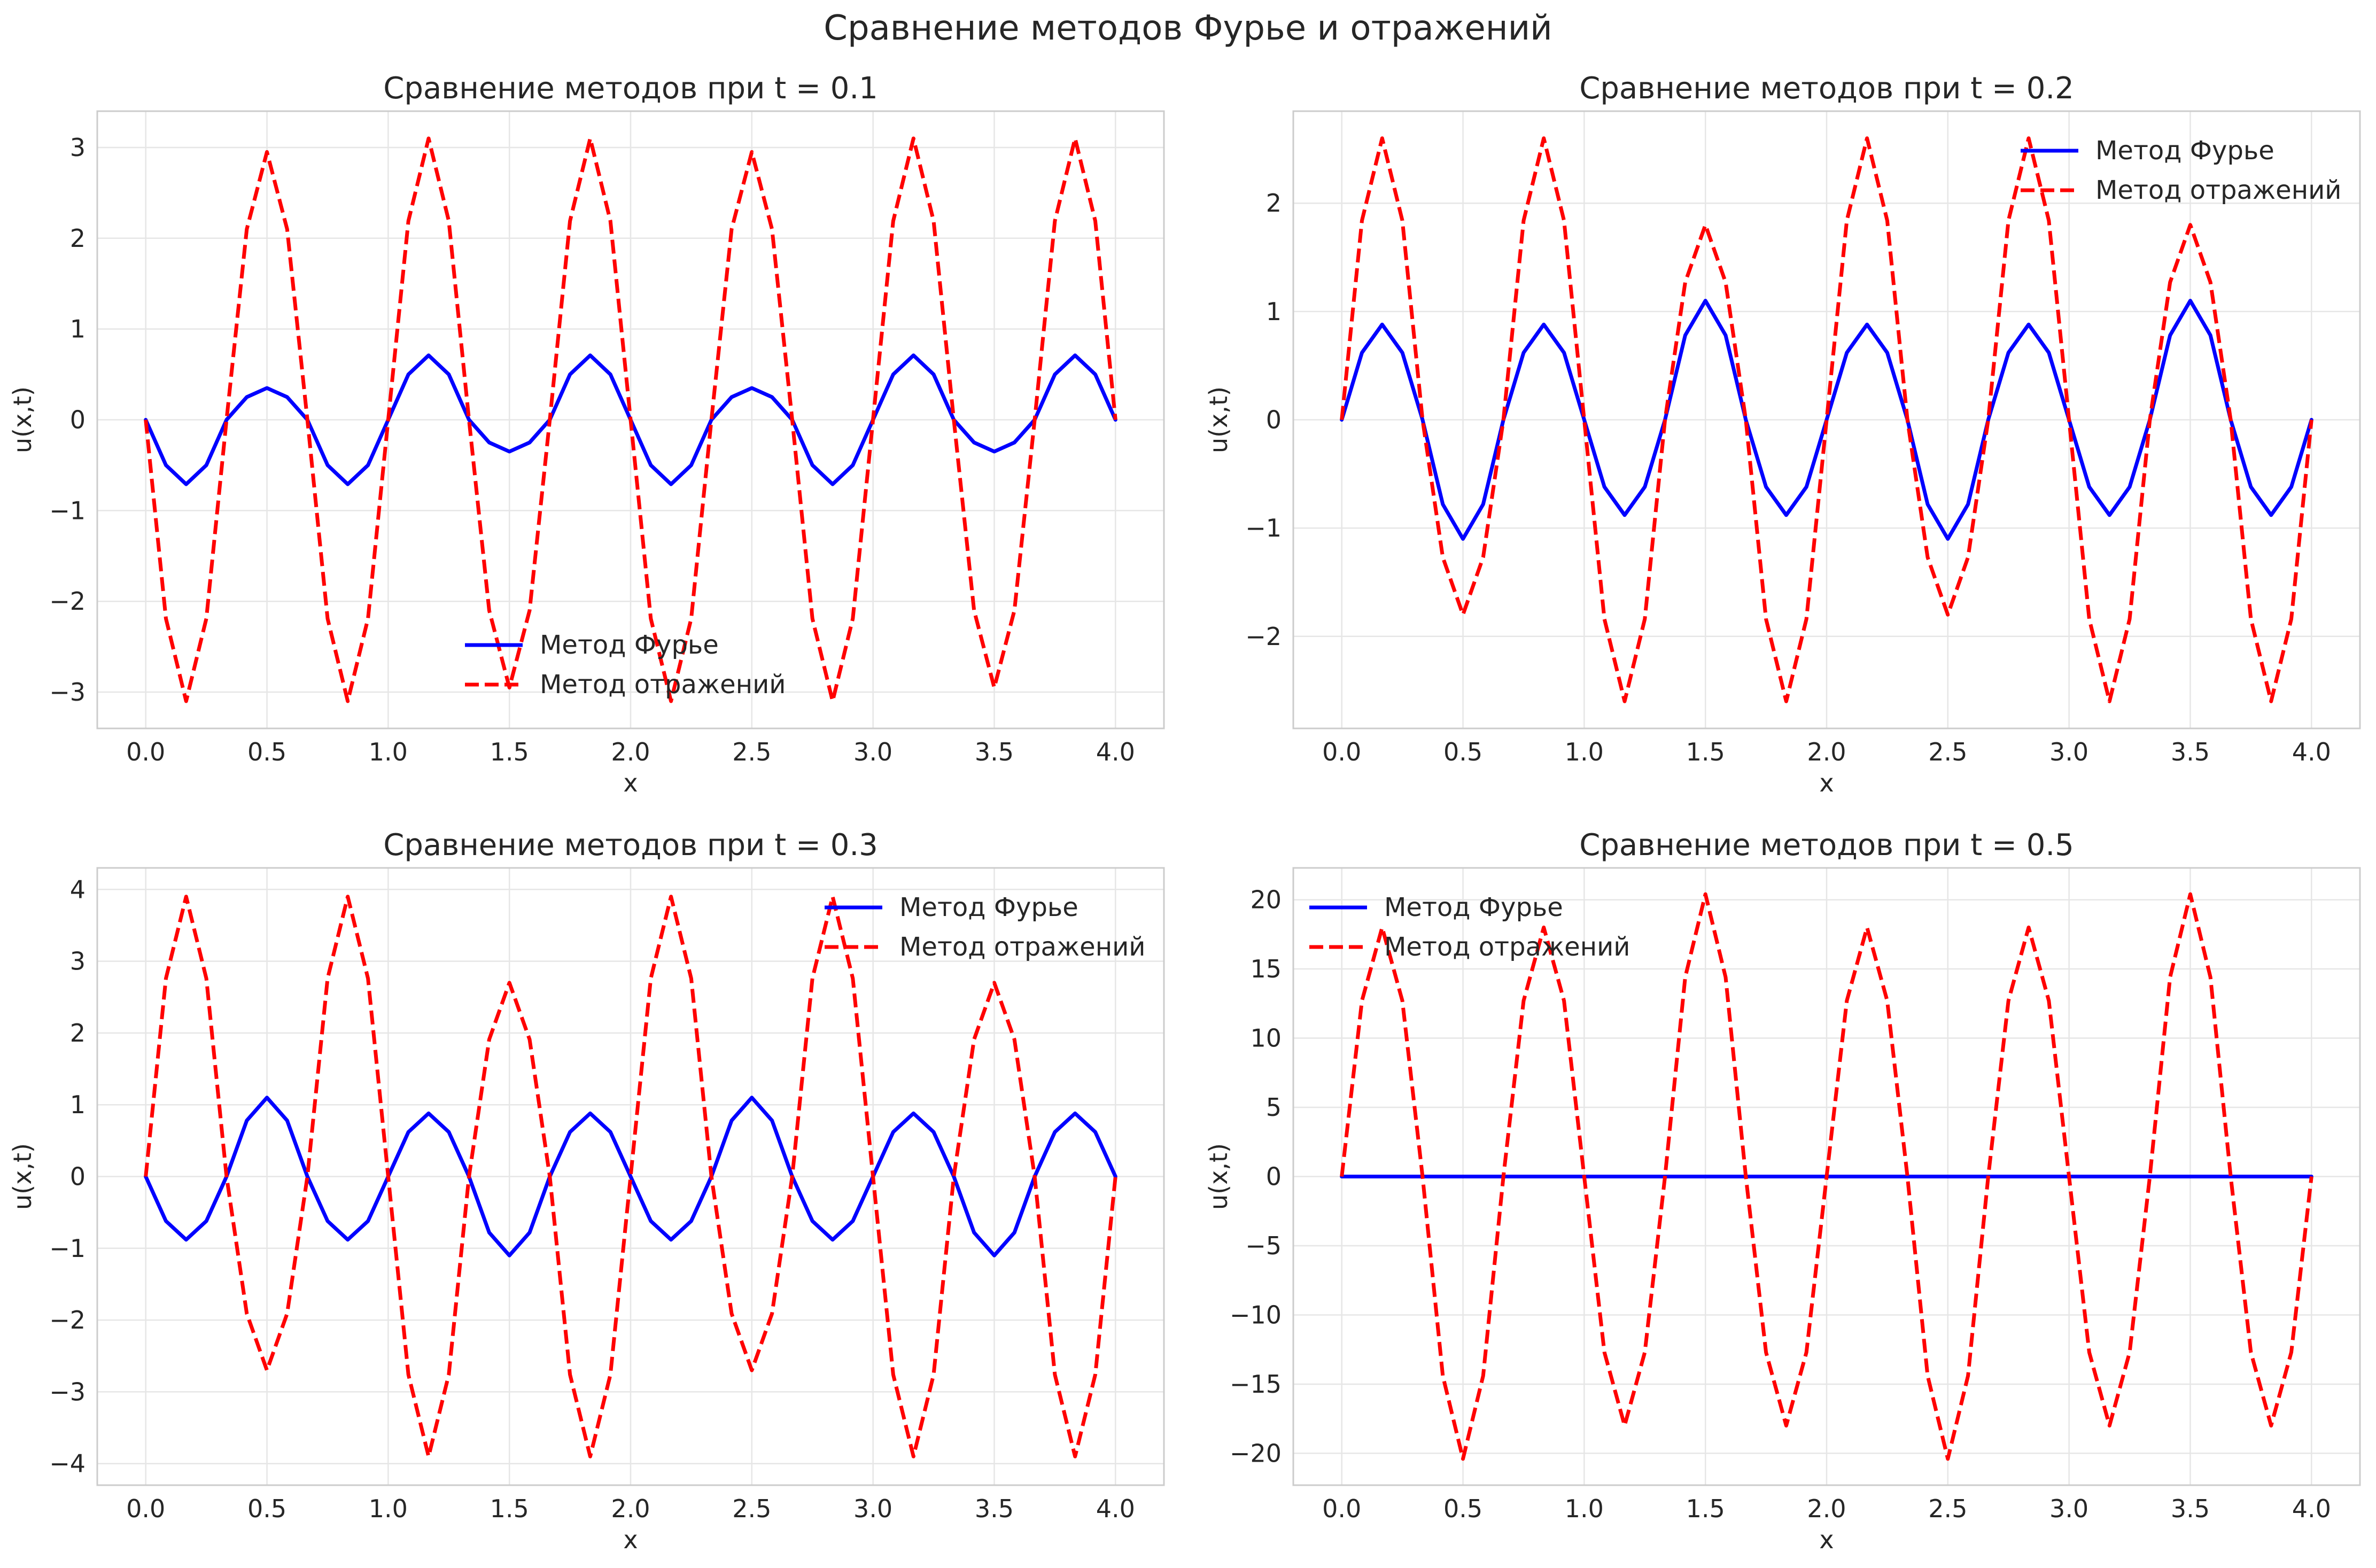 This screenshot has height=1568, width=2376. I want to click on subplot-title: Сравнение методов при t = 0.2, so click(1826, 89).